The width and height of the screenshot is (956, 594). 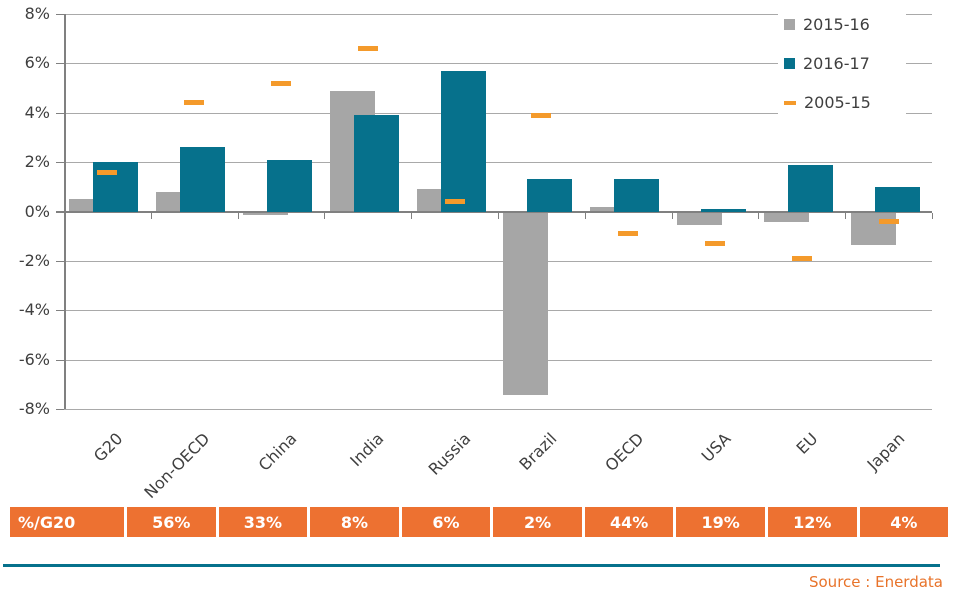 What do you see at coordinates (550, 195) in the screenshot?
I see `bar-2016-17-Brazil` at bounding box center [550, 195].